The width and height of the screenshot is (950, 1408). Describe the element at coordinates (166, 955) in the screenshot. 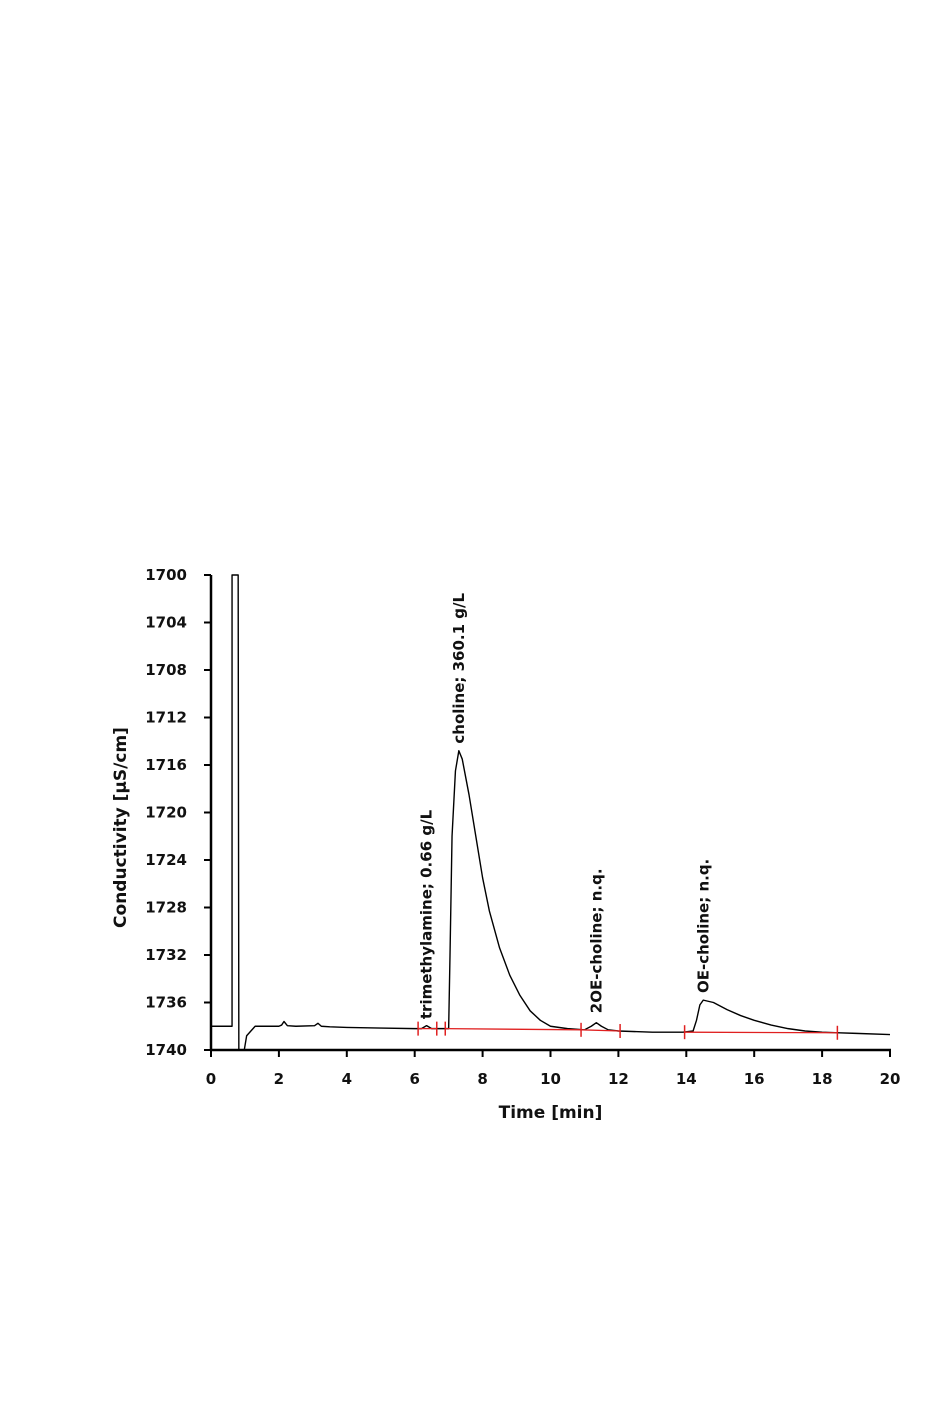

I see `y-tick-label: 1732` at that location.